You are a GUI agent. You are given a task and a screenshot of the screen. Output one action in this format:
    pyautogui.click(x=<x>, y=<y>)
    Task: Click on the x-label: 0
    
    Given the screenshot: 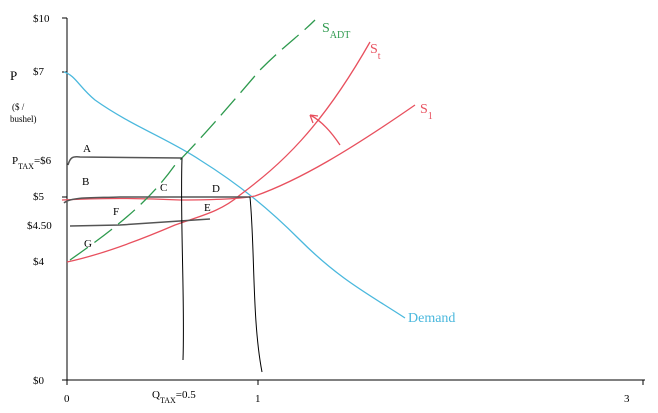 What is the action you would take?
    pyautogui.click(x=67, y=399)
    